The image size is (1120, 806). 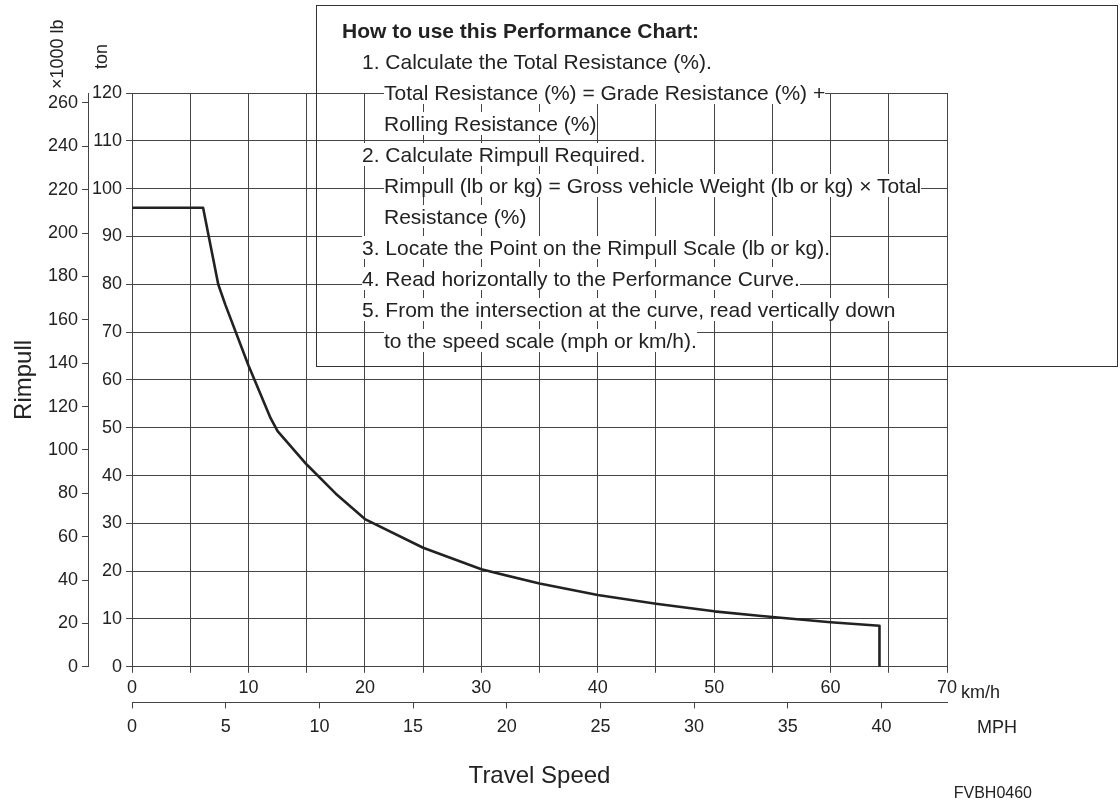 What do you see at coordinates (63, 188) in the screenshot?
I see `y-tick-label: 220` at bounding box center [63, 188].